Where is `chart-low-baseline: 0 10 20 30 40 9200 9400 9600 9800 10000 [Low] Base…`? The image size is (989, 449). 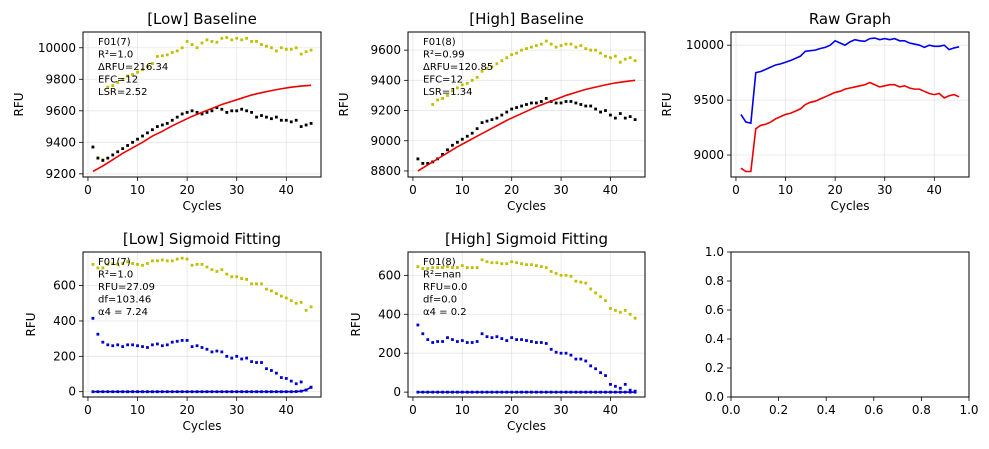
chart-low-baseline: 0 10 20 30 40 9200 9400 9600 9800 10000 [Low] Base… is located at coordinates (167, 111).